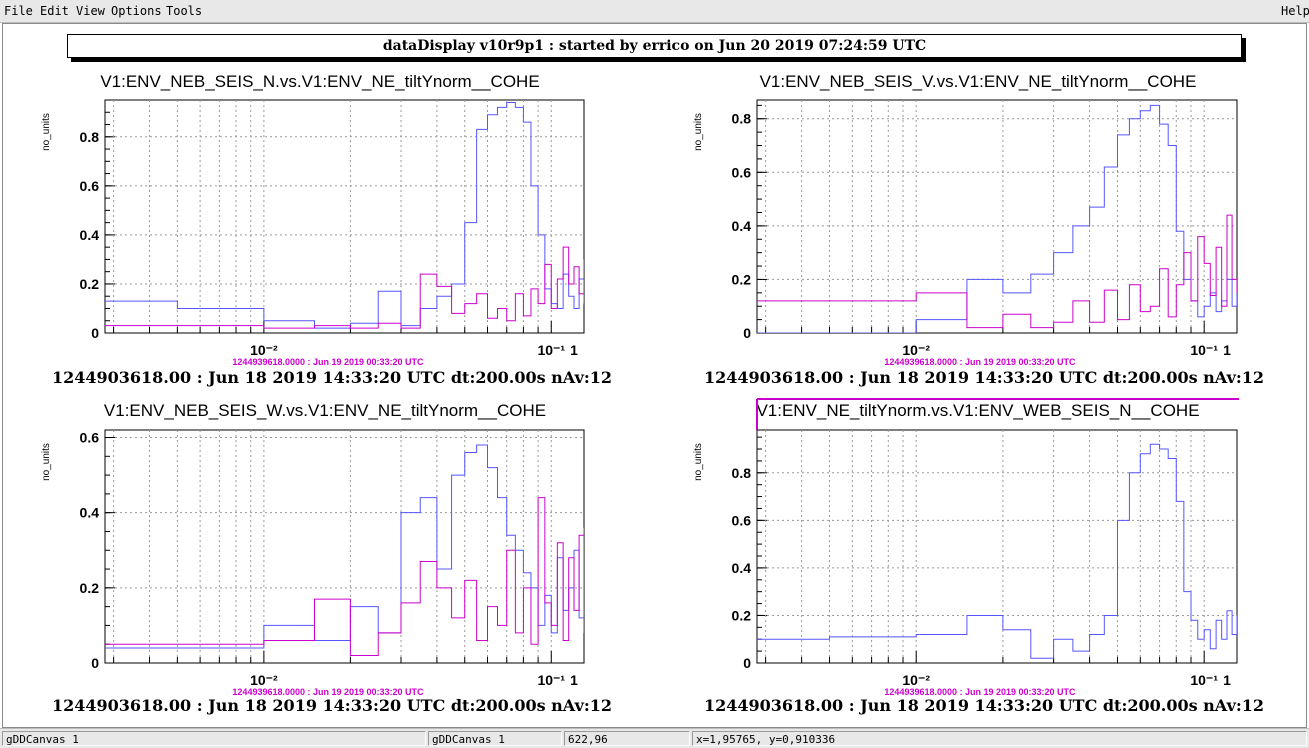 Image resolution: width=1309 pixels, height=748 pixels. Describe the element at coordinates (999, 738) in the screenshot. I see `status-cell-coords: x=1,95765, y=0,910336` at that location.